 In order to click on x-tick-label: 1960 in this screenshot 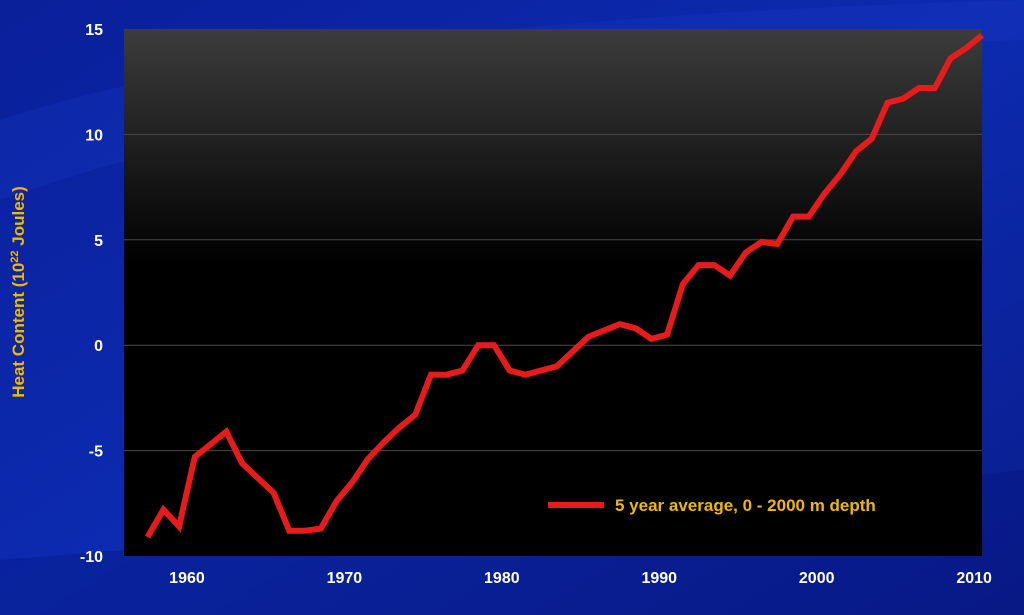, I will do `click(187, 578)`.